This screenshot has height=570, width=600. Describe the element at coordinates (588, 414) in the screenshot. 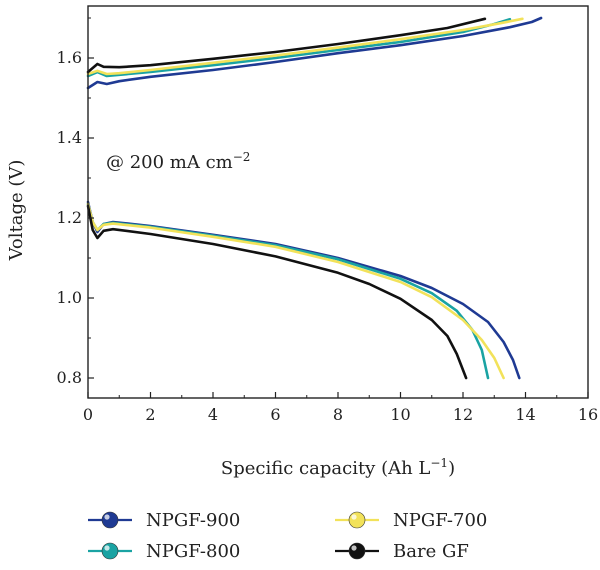

I see `x-tick-label: 16` at that location.